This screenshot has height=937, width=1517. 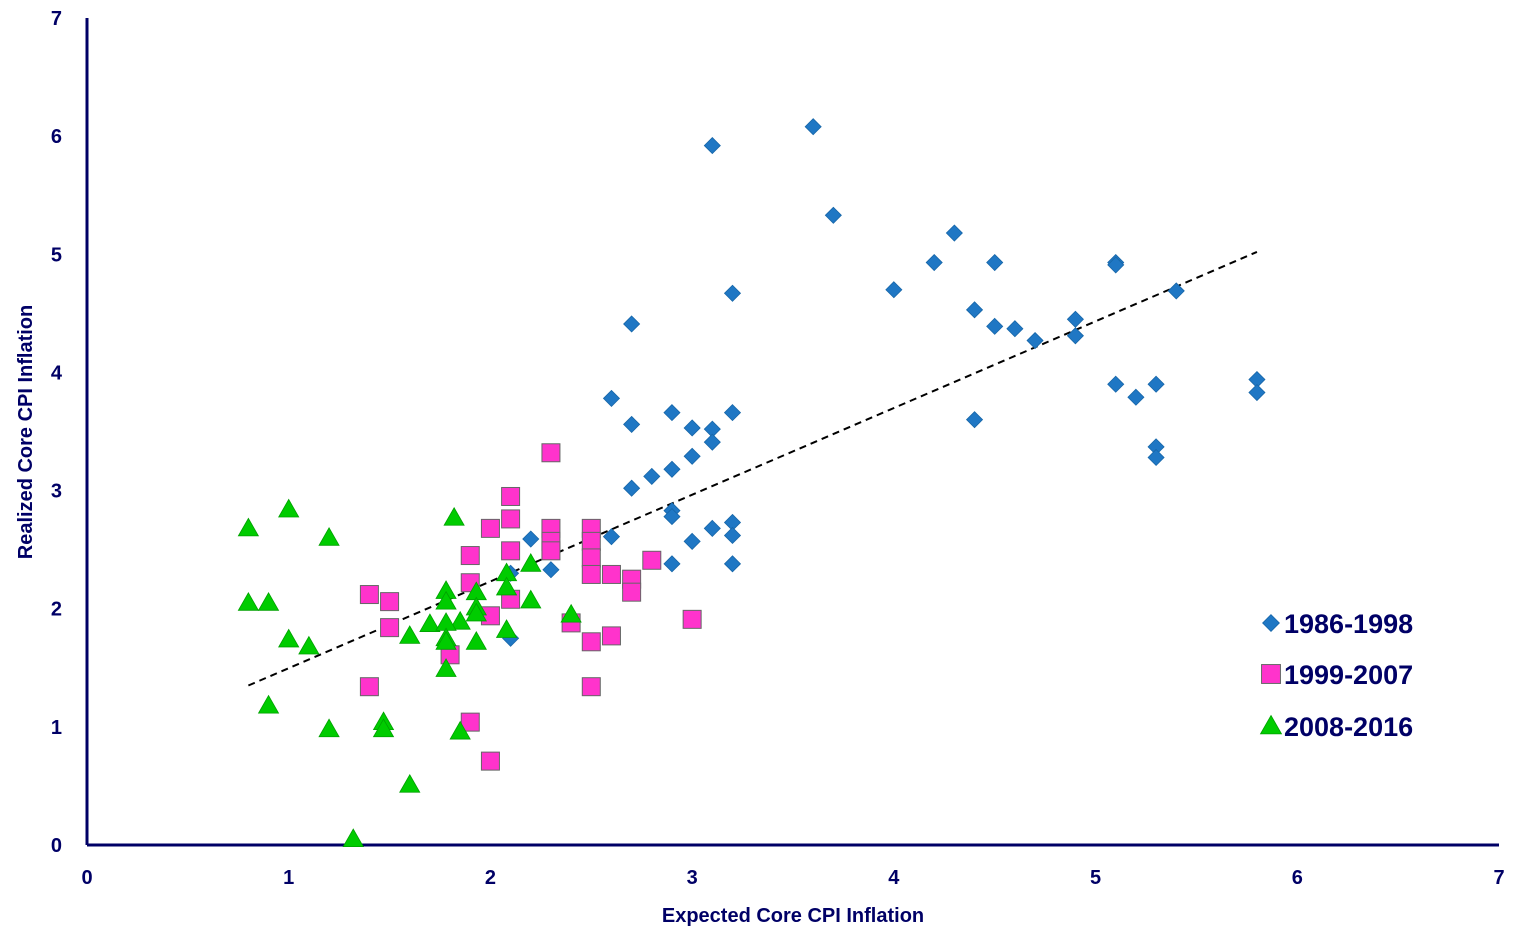 I want to click on y-tick-label: 6, so click(x=56, y=137).